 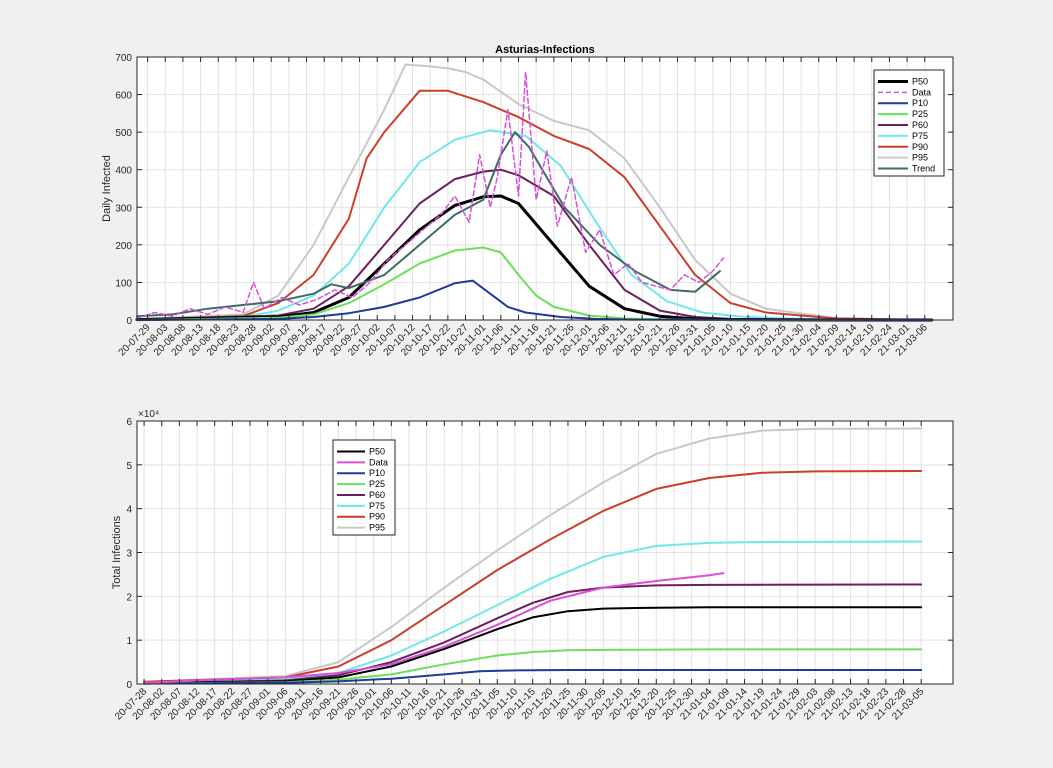 I want to click on y-tick-label: 400, so click(x=123, y=171).